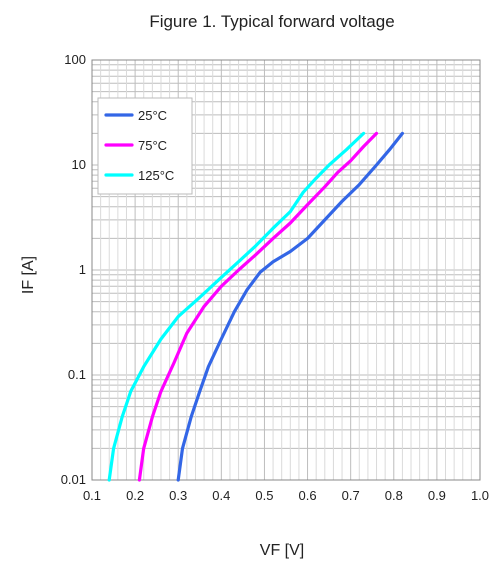 The height and width of the screenshot is (564, 499). I want to click on legend-label: 25°C, so click(152, 115).